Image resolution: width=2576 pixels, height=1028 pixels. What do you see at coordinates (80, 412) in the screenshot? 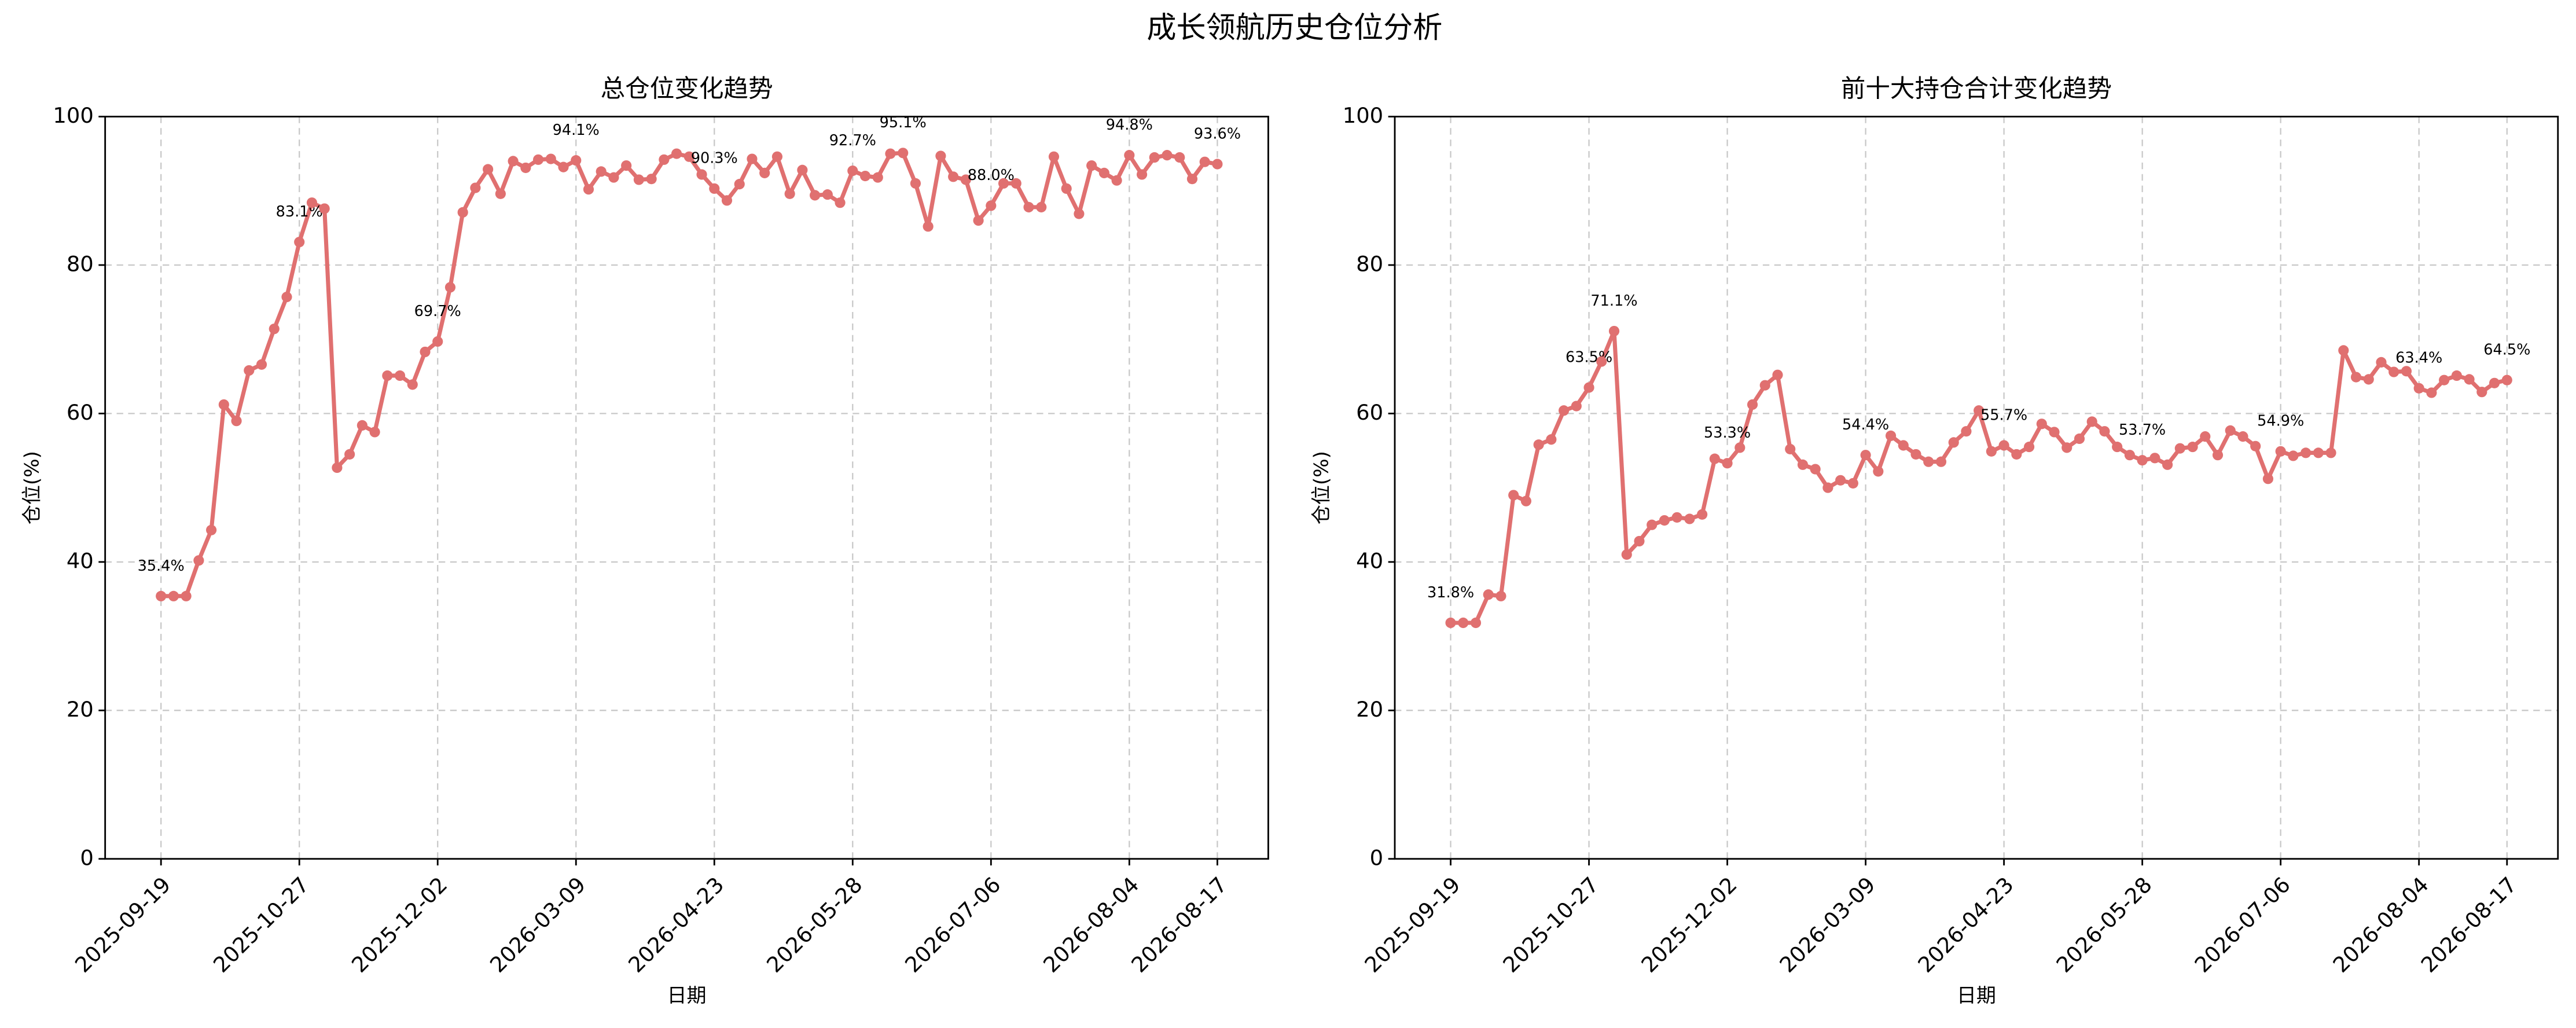
I see `y-tick-label: 60` at bounding box center [80, 412].